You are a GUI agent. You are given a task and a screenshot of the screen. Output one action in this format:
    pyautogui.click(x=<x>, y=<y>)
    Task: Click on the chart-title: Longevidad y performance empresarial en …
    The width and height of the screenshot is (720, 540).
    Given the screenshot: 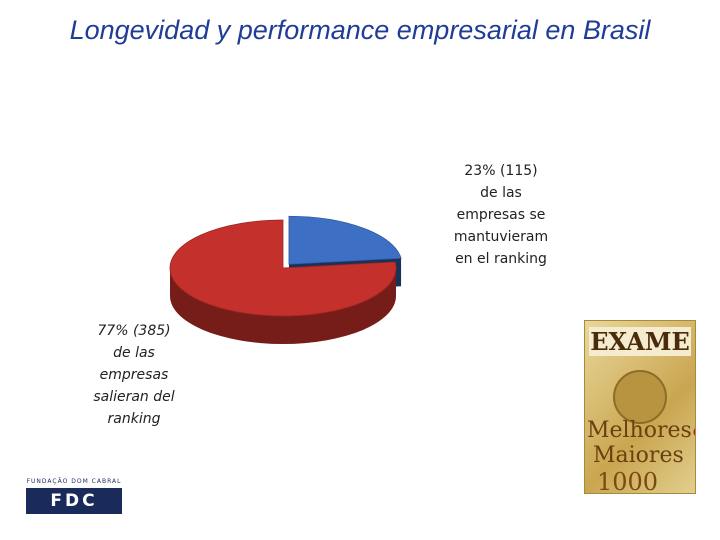 What is the action you would take?
    pyautogui.click(x=360, y=30)
    